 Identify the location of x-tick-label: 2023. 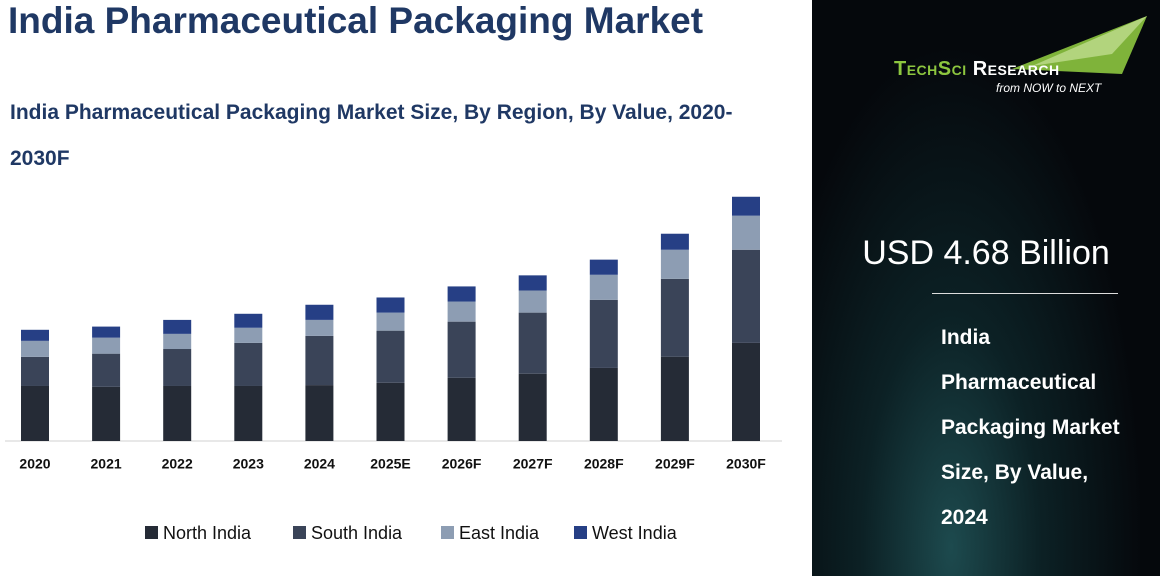
(248, 464).